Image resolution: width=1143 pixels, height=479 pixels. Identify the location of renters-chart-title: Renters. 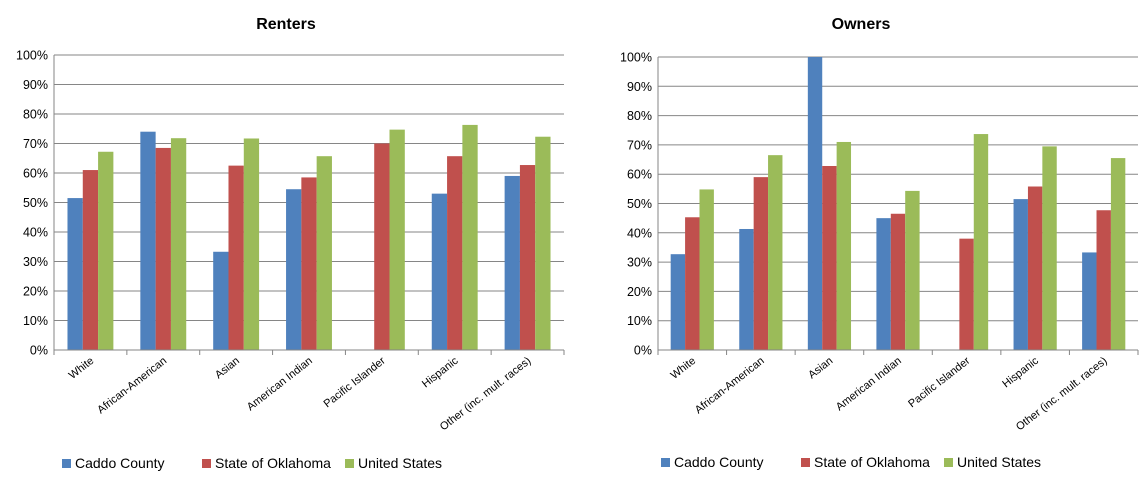
(286, 24).